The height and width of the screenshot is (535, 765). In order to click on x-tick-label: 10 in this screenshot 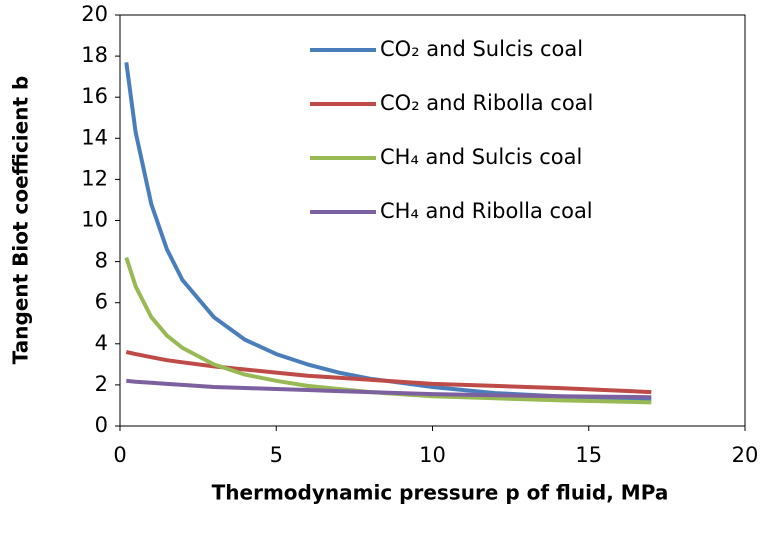, I will do `click(432, 455)`.